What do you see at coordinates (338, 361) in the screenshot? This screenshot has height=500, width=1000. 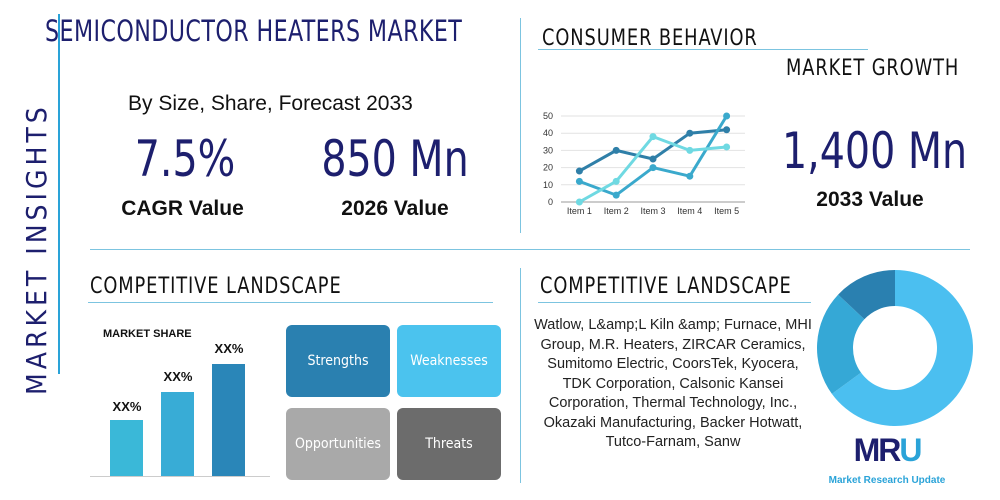 I see `swot-strengths: Strengths` at bounding box center [338, 361].